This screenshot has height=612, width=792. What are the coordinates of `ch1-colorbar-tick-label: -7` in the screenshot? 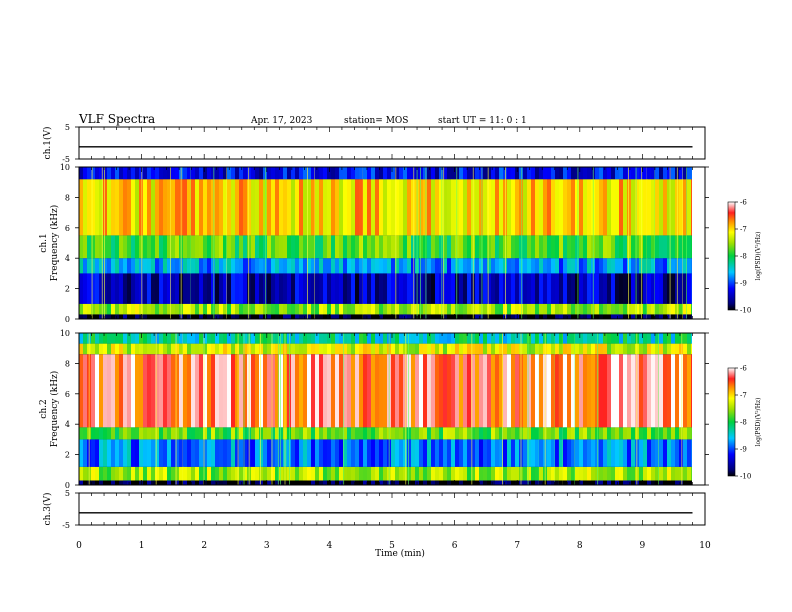 It's located at (743, 230).